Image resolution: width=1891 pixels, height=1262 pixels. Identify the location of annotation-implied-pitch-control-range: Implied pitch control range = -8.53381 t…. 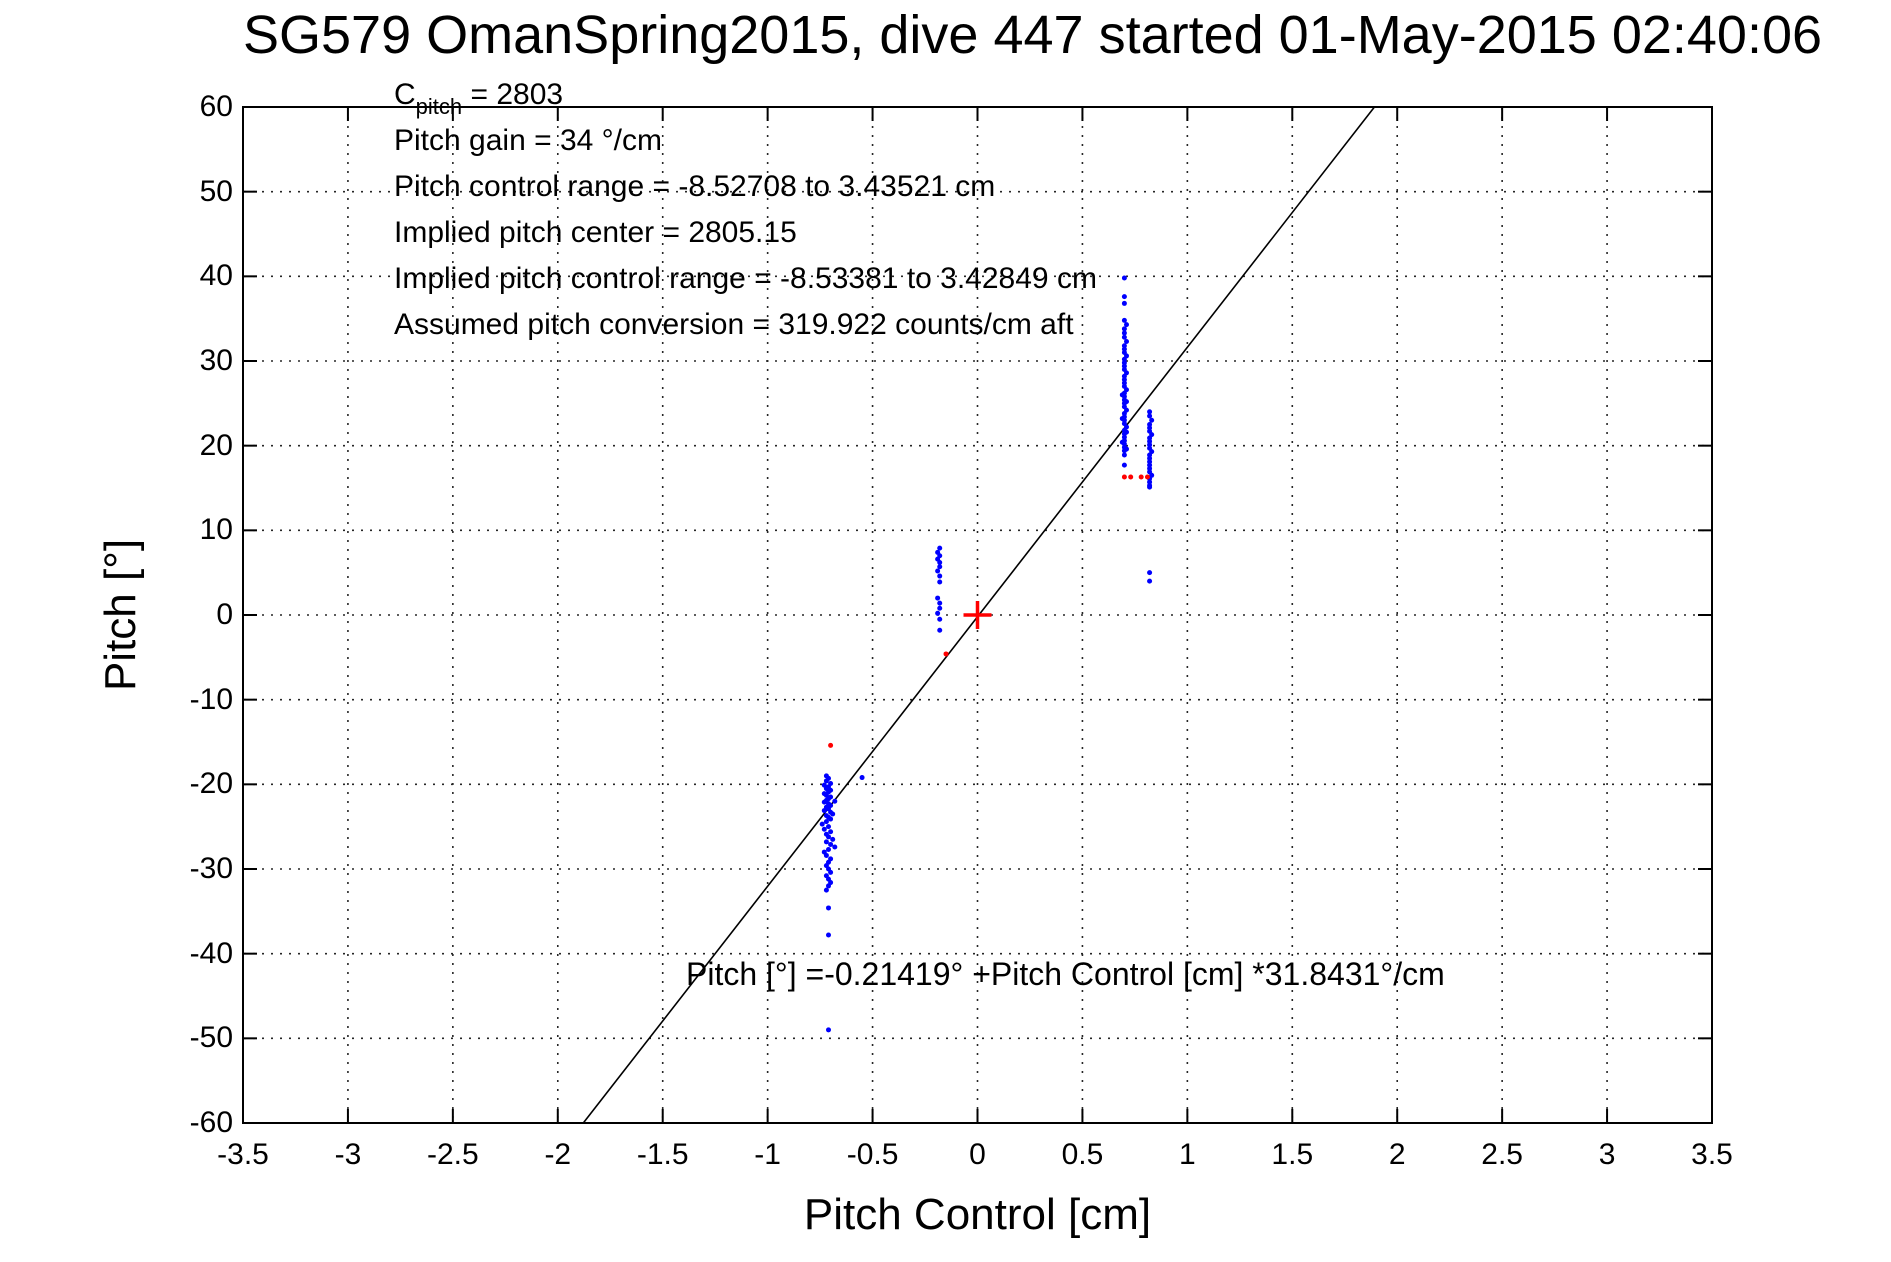
(745, 278).